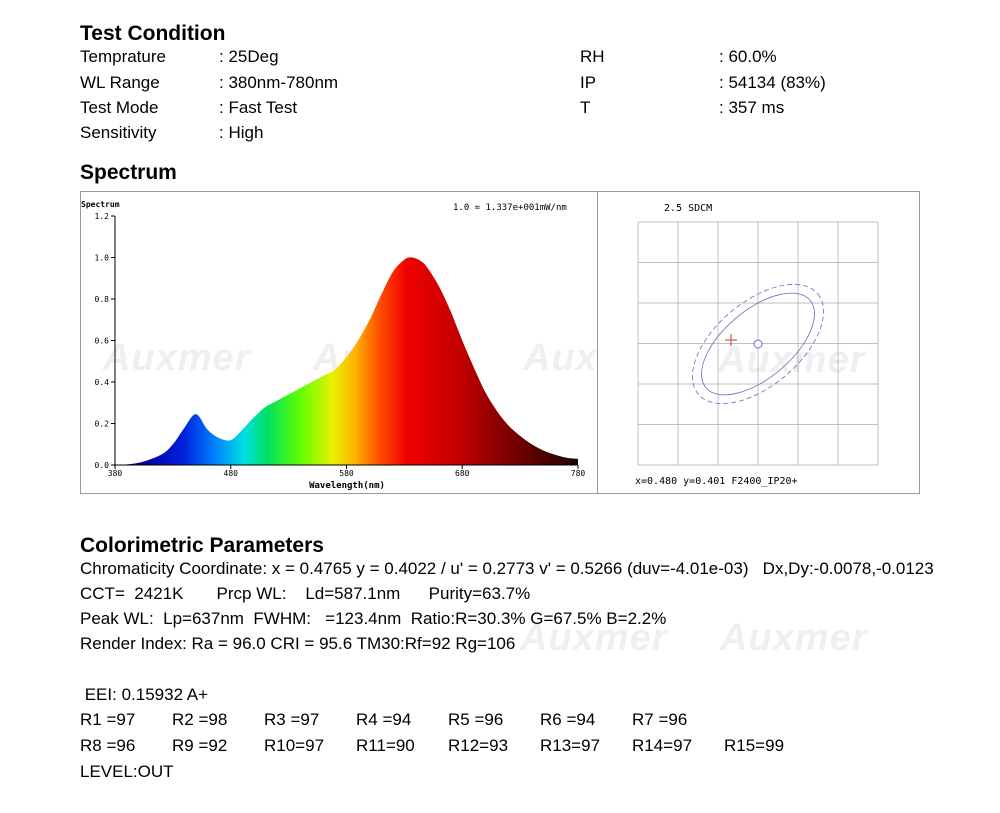 The height and width of the screenshot is (813, 1000). Describe the element at coordinates (118, 132) in the screenshot. I see `condition-label-sensitivity: Sensitivity` at that location.